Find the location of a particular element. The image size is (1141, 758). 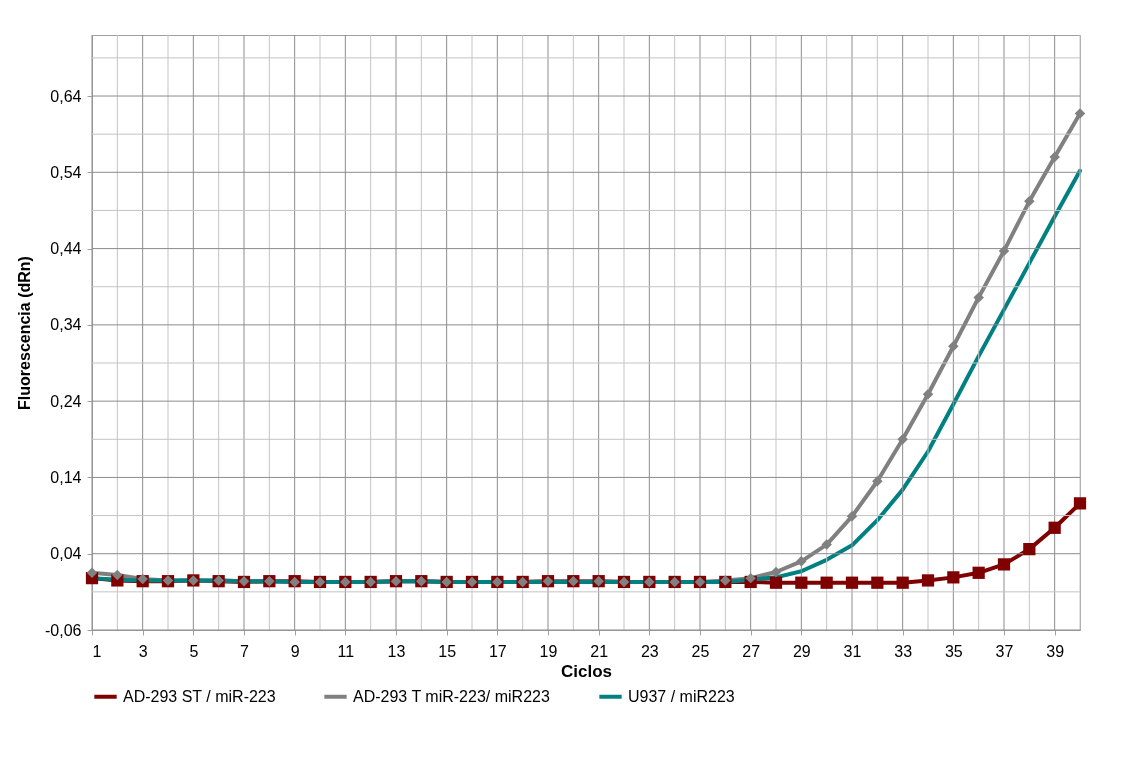

legend-label: AD-293 T miR-223/ miR223 is located at coordinates (451, 696).